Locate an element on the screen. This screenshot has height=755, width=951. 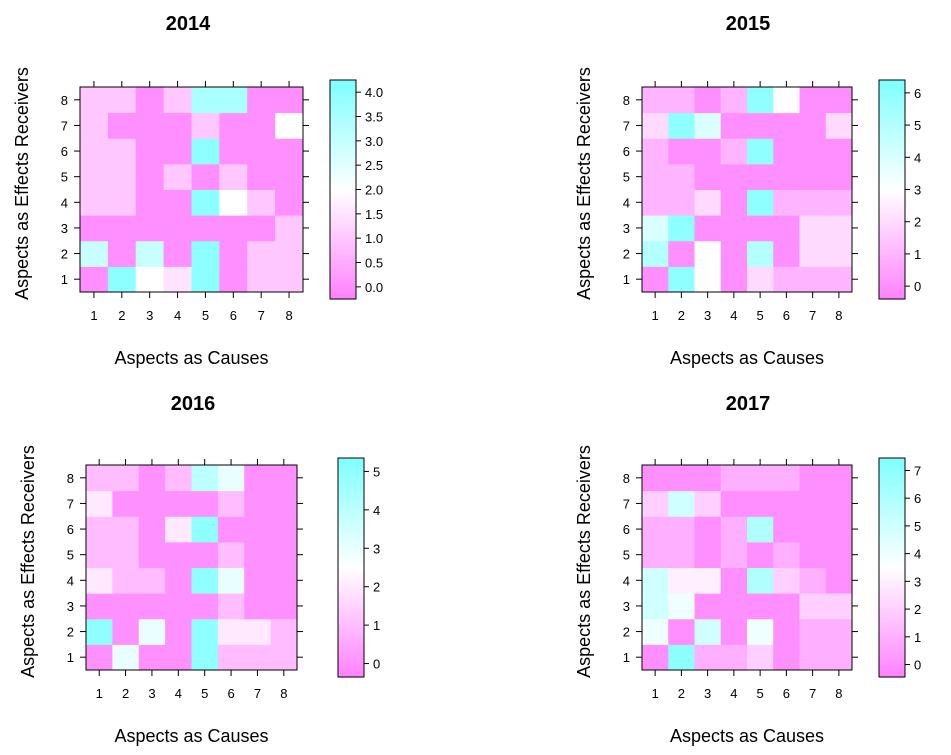
heatmap-cell-2017-x4-y7 is located at coordinates (734, 503).